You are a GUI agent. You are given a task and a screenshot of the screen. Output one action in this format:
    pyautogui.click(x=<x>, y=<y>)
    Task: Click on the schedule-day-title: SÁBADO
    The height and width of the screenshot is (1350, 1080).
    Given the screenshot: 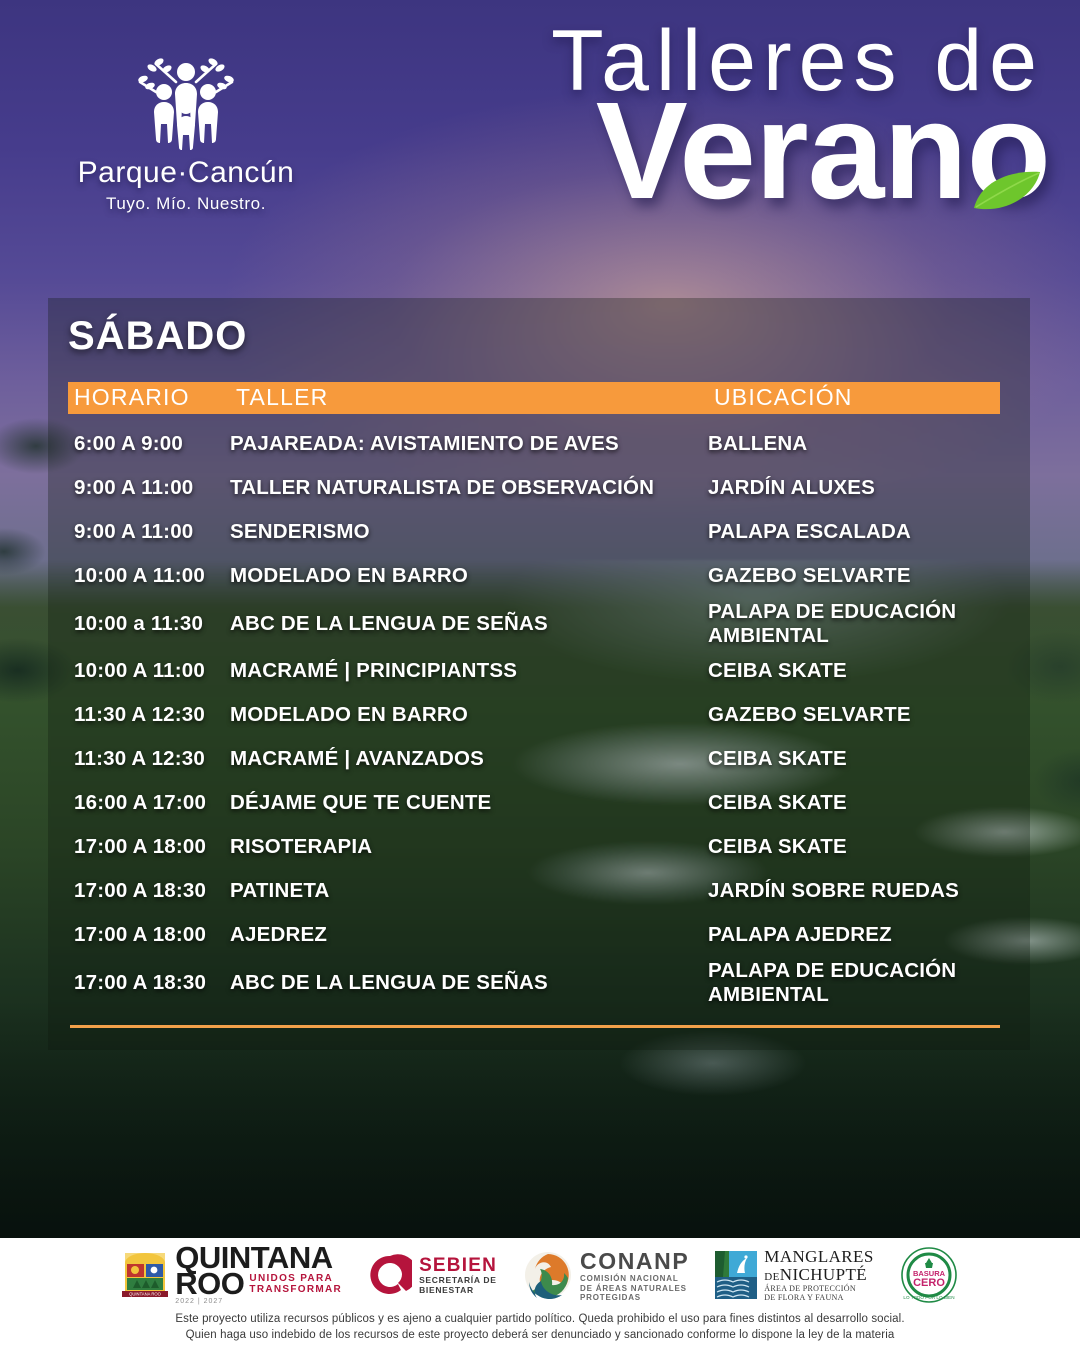 What is the action you would take?
    pyautogui.click(x=158, y=336)
    